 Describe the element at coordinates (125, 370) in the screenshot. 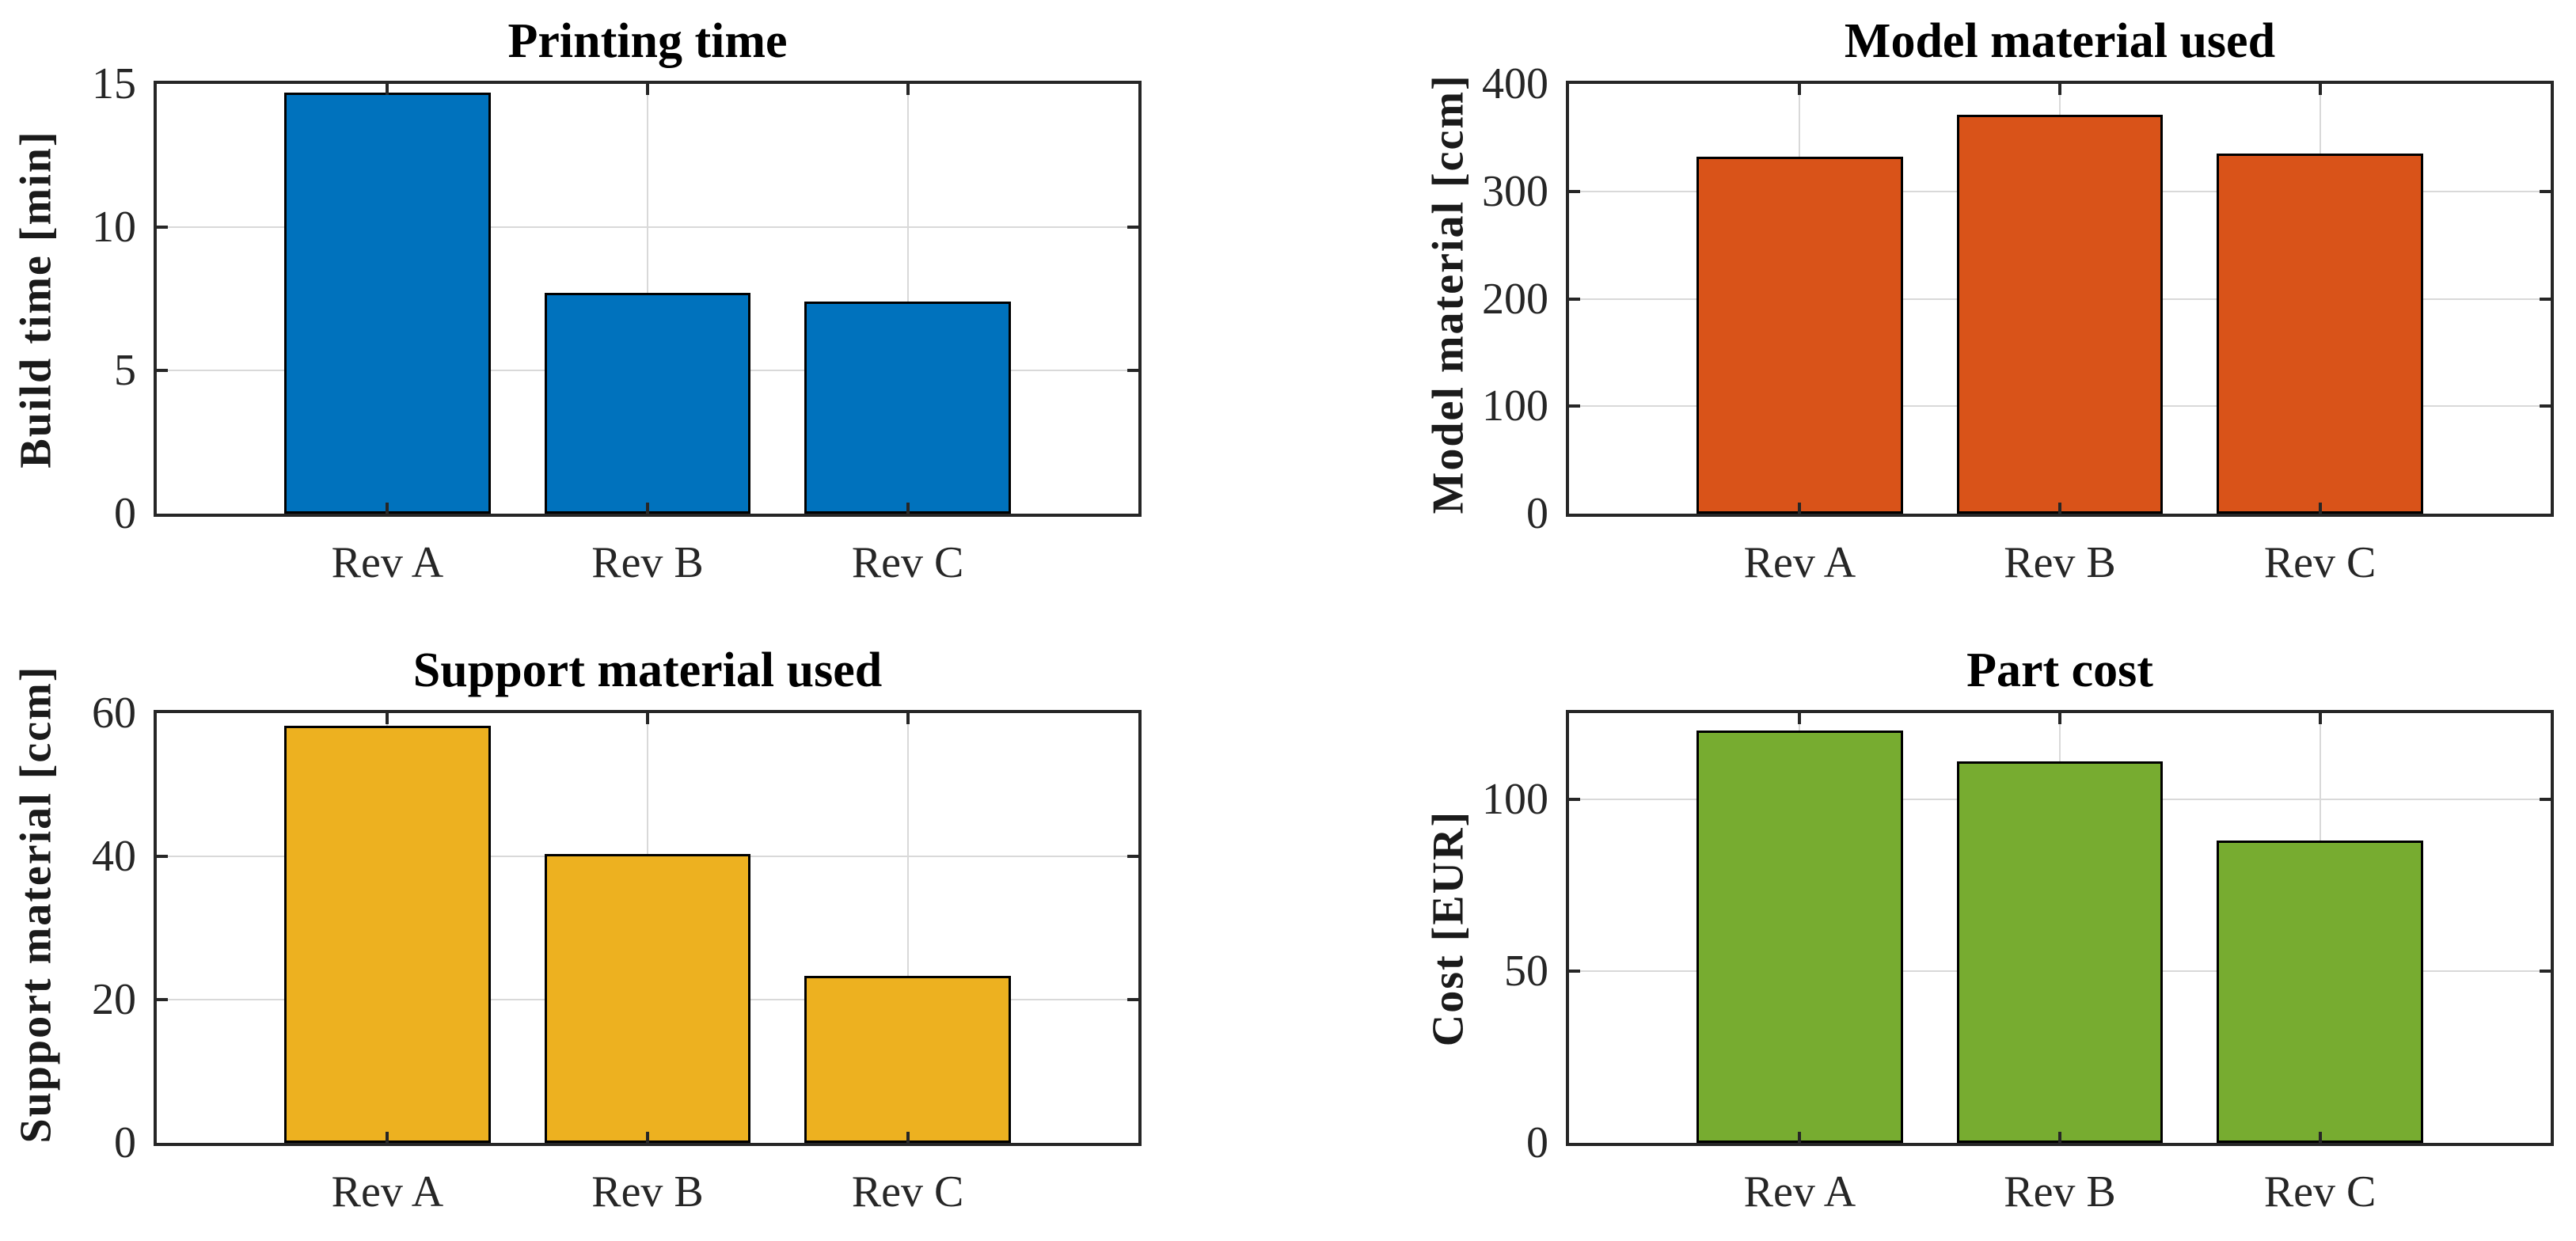

I see `y-tick-label: 5` at that location.